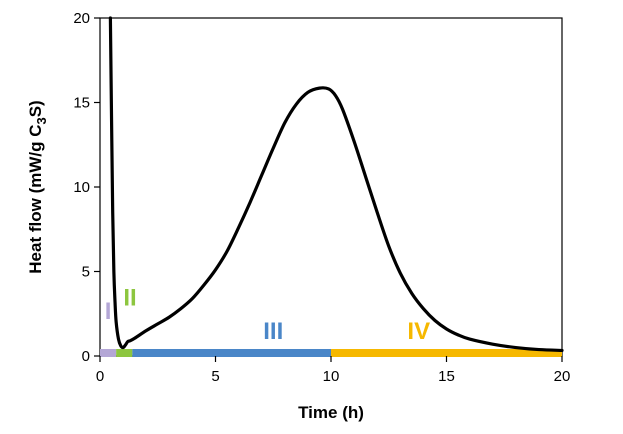 Image resolution: width=623 pixels, height=434 pixels. Describe the element at coordinates (418, 331) in the screenshot. I see `phase-label-iv: IV` at that location.